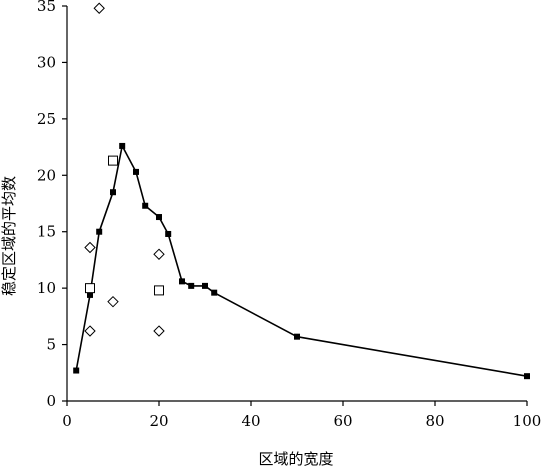  Describe the element at coordinates (527, 421) in the screenshot. I see `x-tick-label: 100` at that location.